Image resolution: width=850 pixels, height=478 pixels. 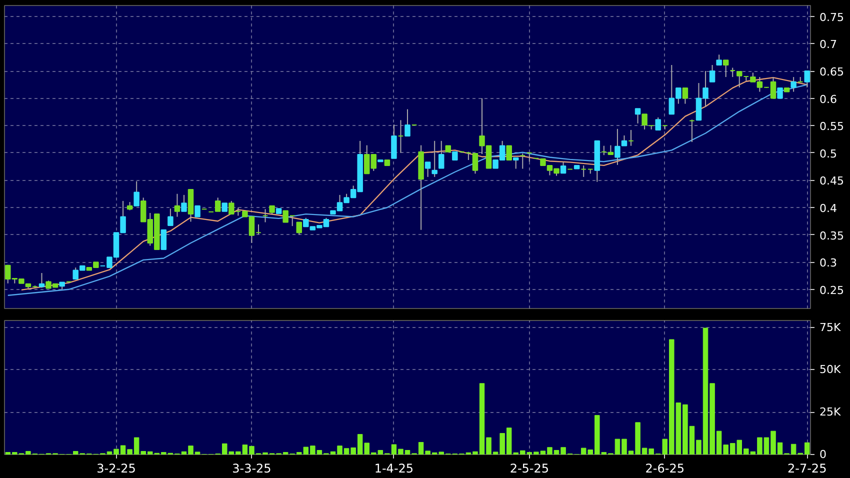 I want to click on y-tick-label: 25K, so click(x=831, y=412).